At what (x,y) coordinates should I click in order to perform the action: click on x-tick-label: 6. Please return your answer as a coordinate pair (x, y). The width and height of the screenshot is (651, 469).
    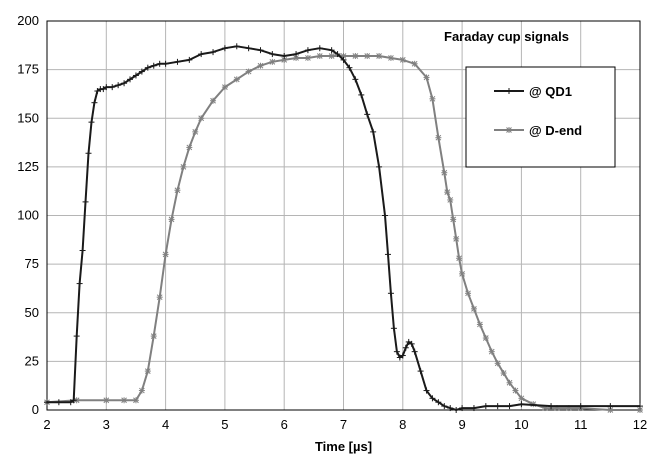
    Looking at the image, I should click on (284, 424).